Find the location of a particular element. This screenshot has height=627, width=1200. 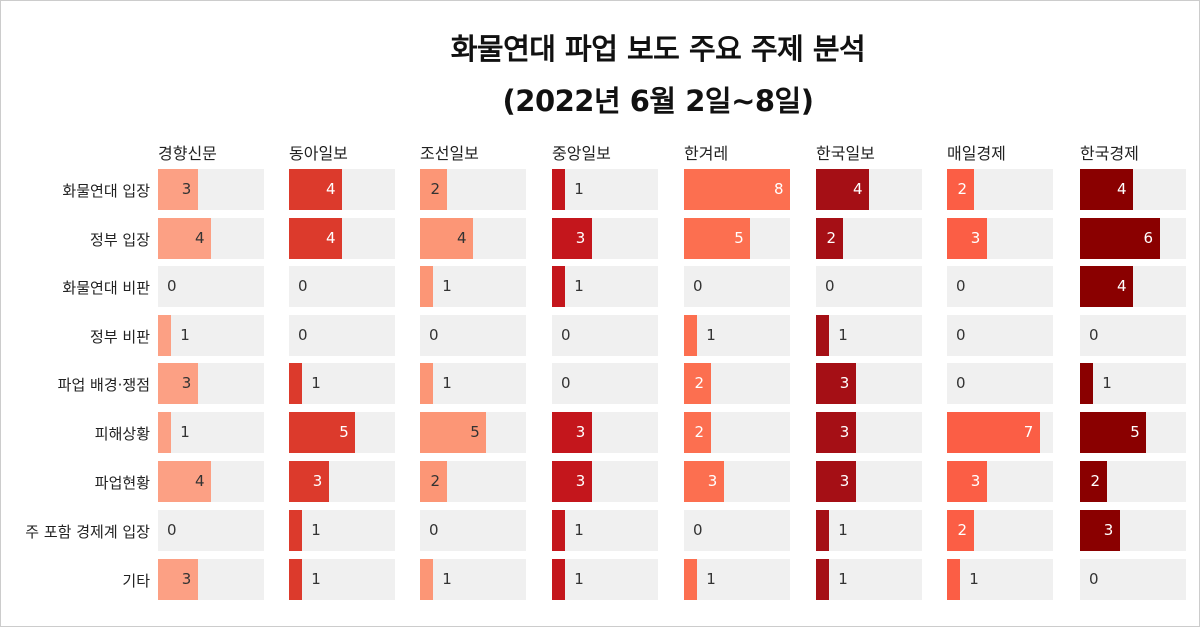

chart-title: 화물연대 파업 보도 주요 주제 분석 is located at coordinates (658, 49).